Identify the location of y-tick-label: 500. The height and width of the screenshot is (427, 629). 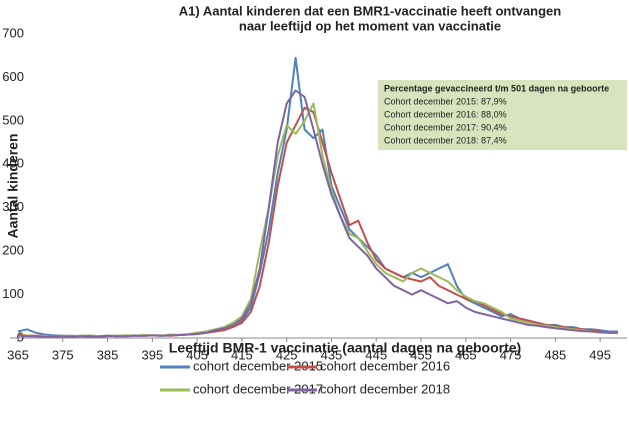
(13, 119).